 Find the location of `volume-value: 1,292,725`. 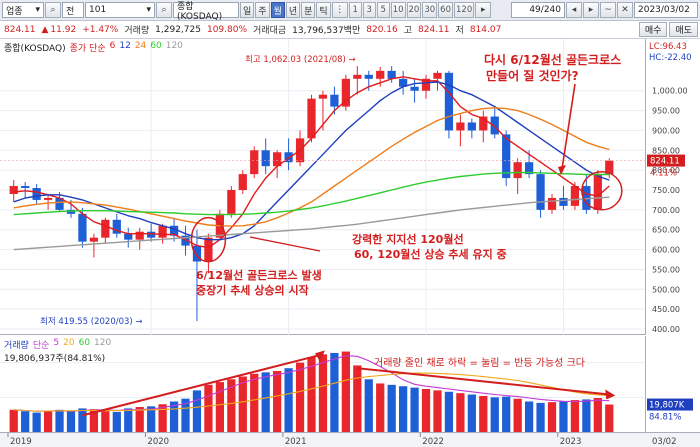

volume-value: 1,292,725 is located at coordinates (178, 29).